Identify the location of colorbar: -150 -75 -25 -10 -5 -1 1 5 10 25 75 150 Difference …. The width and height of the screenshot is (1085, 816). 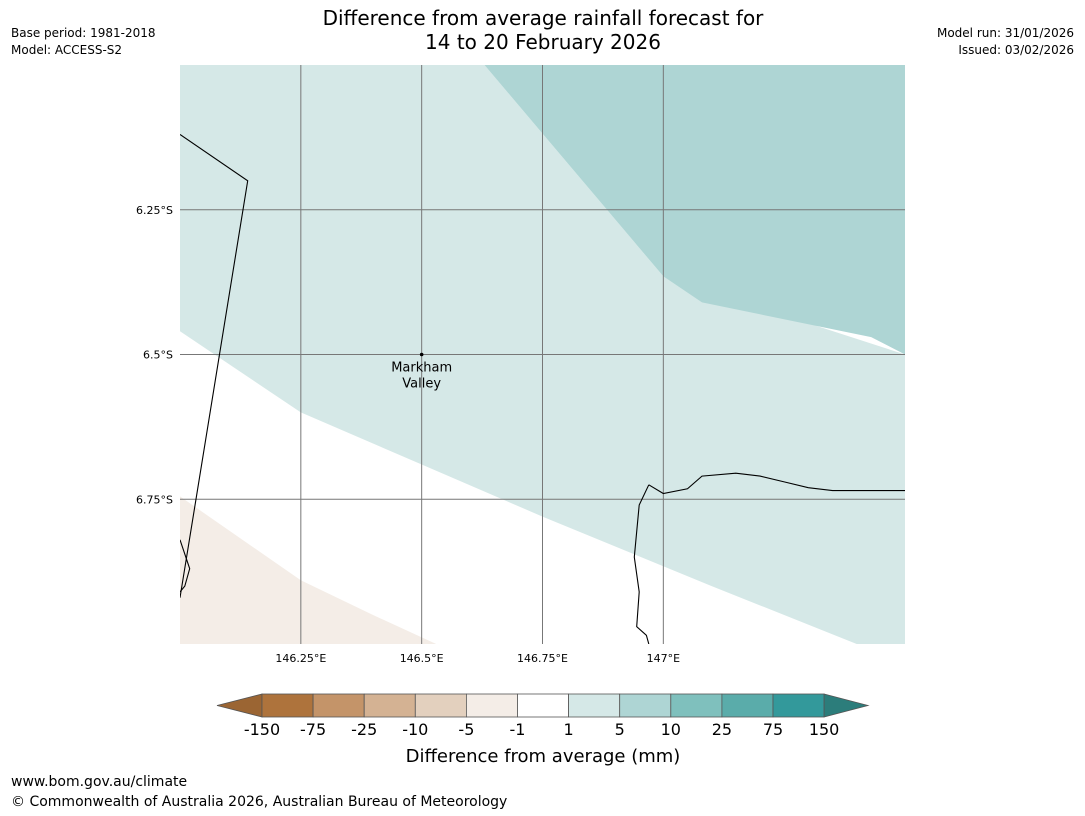
(543, 730).